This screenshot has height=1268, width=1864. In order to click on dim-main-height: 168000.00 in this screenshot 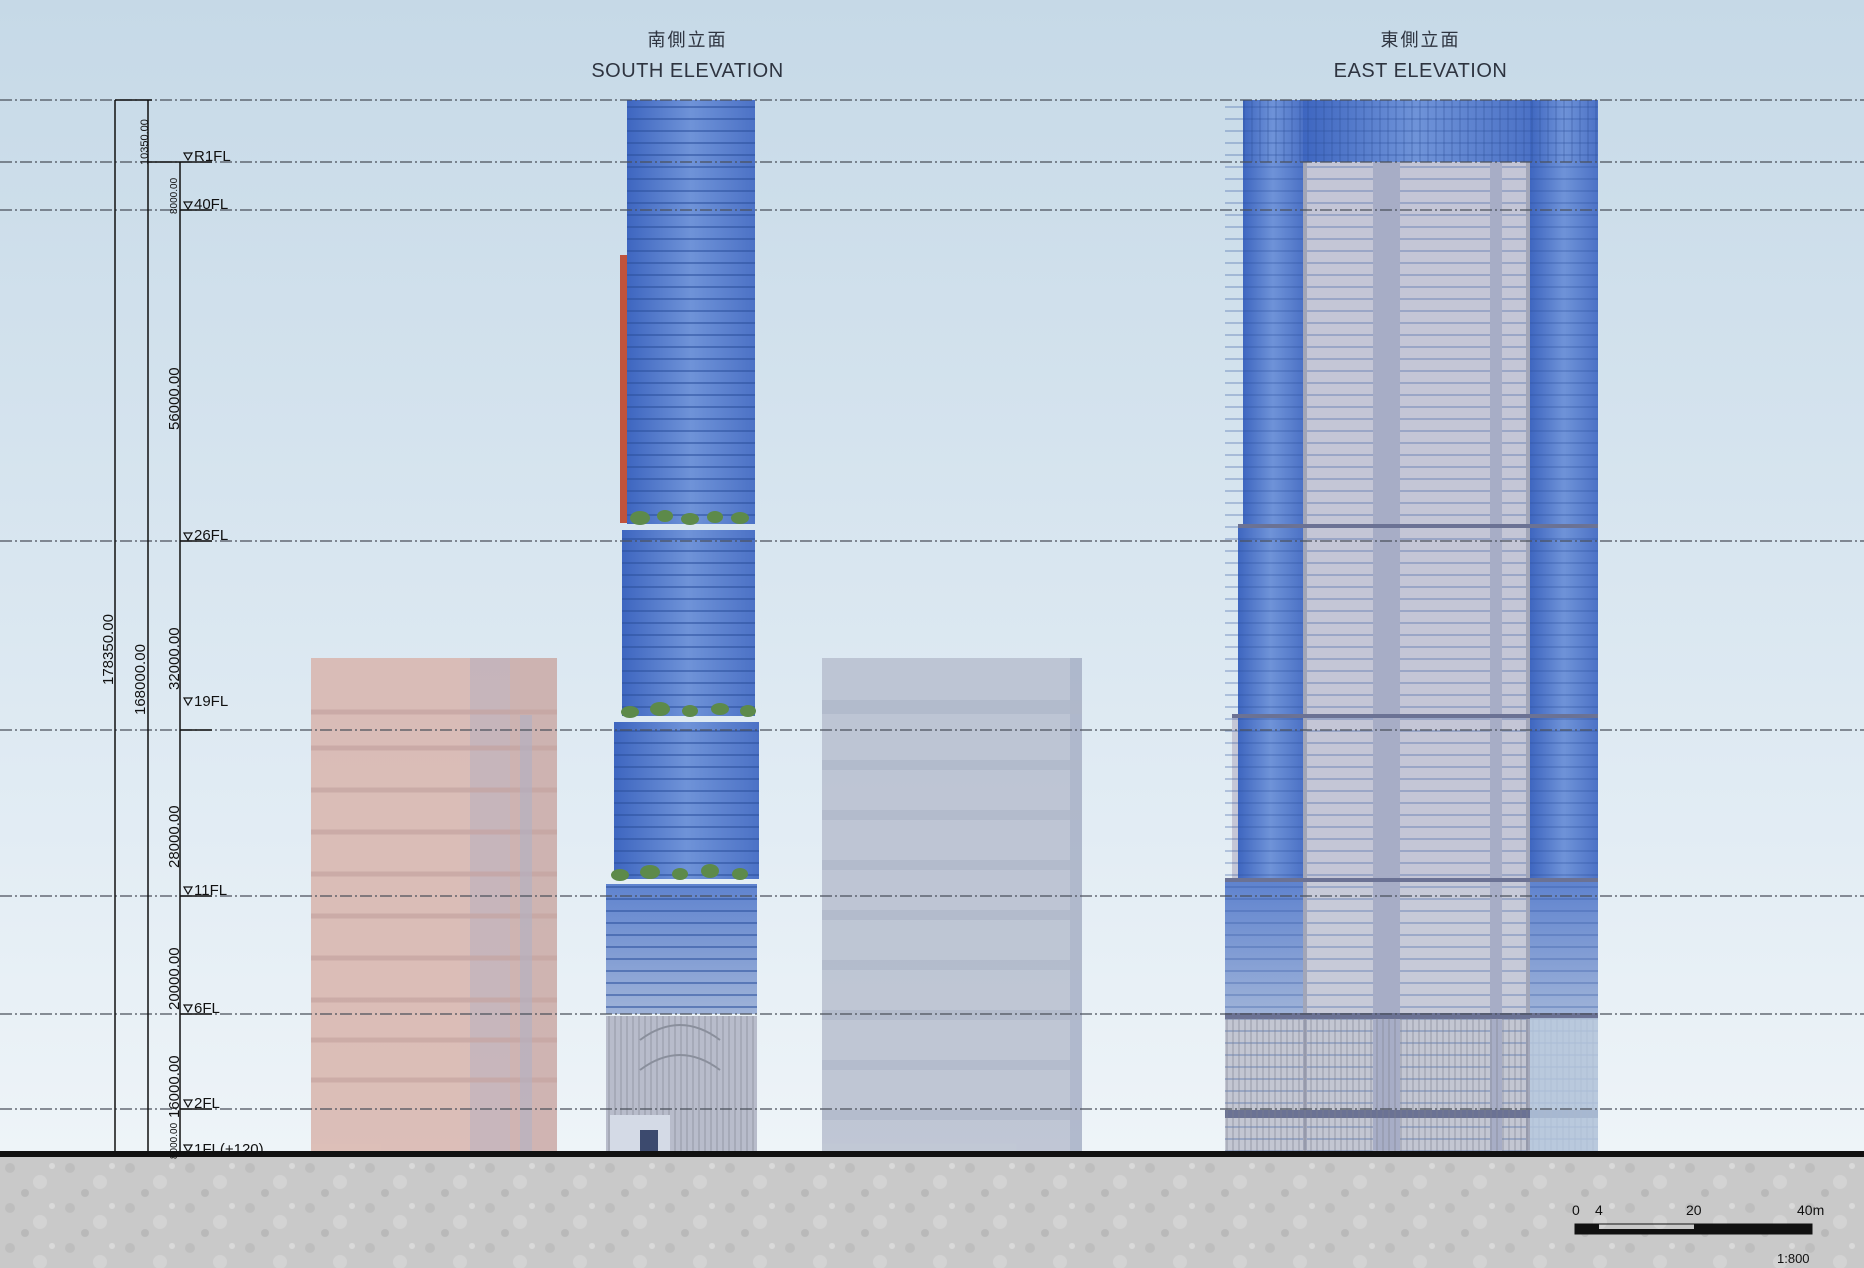, I will do `click(140, 679)`.